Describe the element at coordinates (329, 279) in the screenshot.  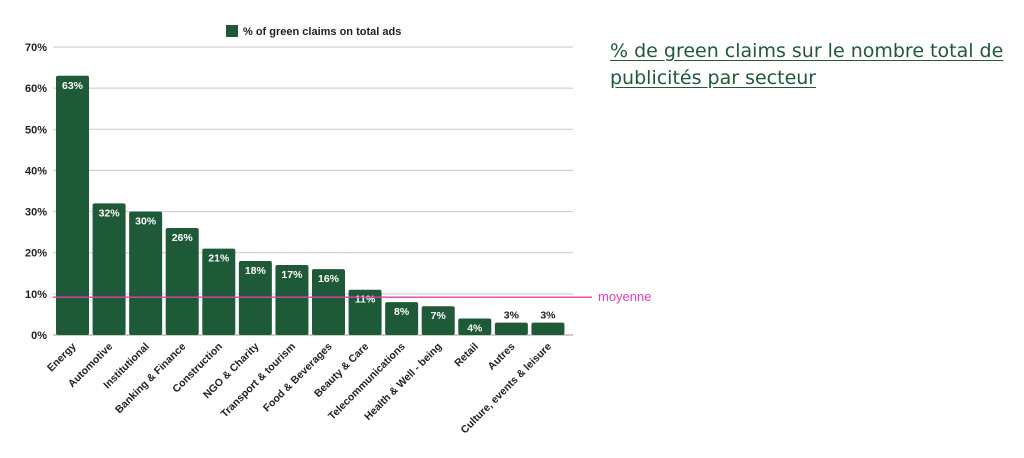
I see `value-label: 16%` at that location.